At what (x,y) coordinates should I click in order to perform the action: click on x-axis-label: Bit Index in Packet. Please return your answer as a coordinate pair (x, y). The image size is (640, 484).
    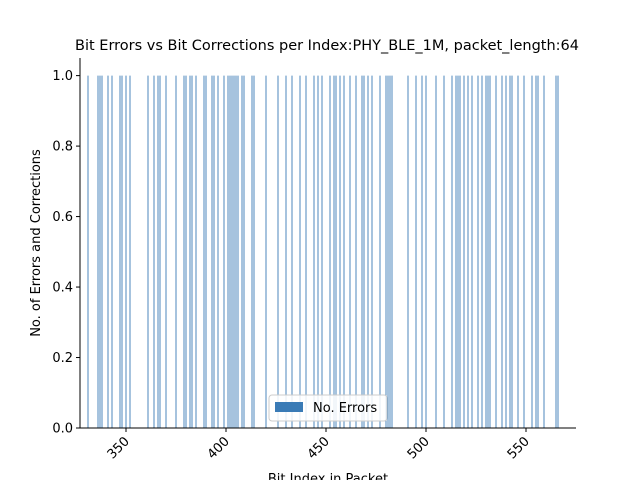
    Looking at the image, I should click on (328, 476).